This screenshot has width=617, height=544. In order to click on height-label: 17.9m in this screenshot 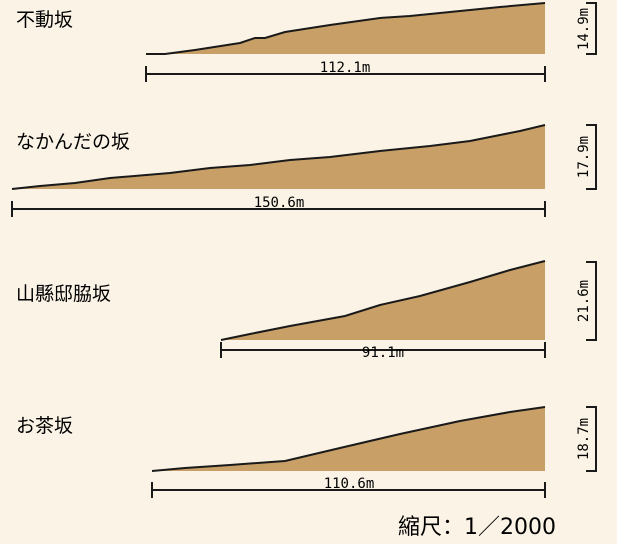, I will do `click(584, 157)`.